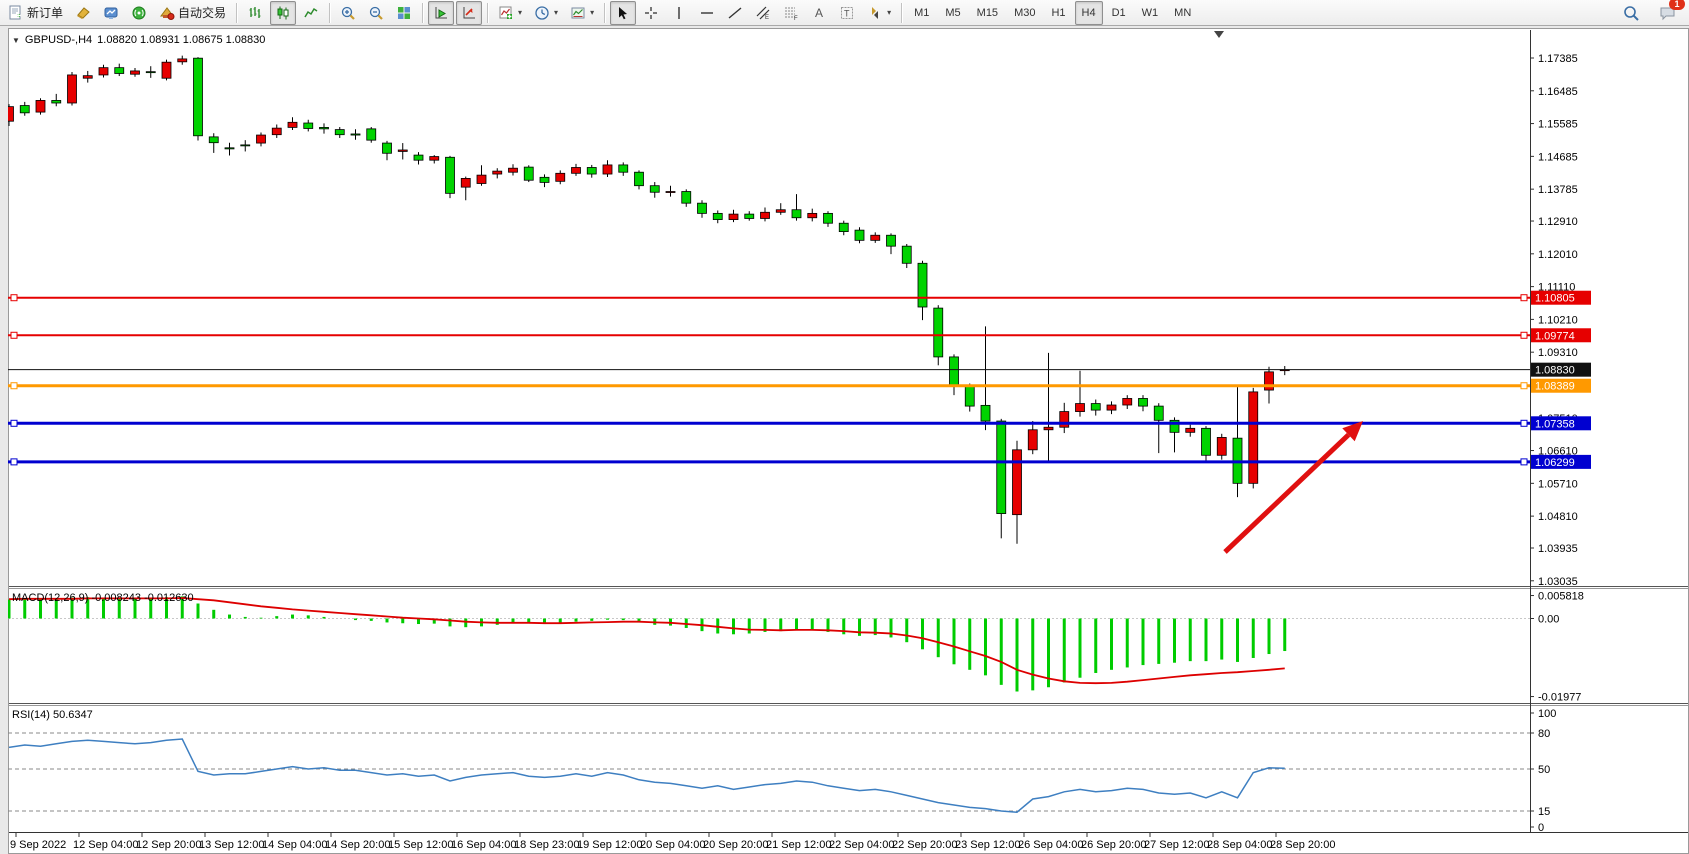 The image size is (1689, 854). Describe the element at coordinates (1558, 125) in the screenshot. I see `price-axis-label: 1.15585` at that location.